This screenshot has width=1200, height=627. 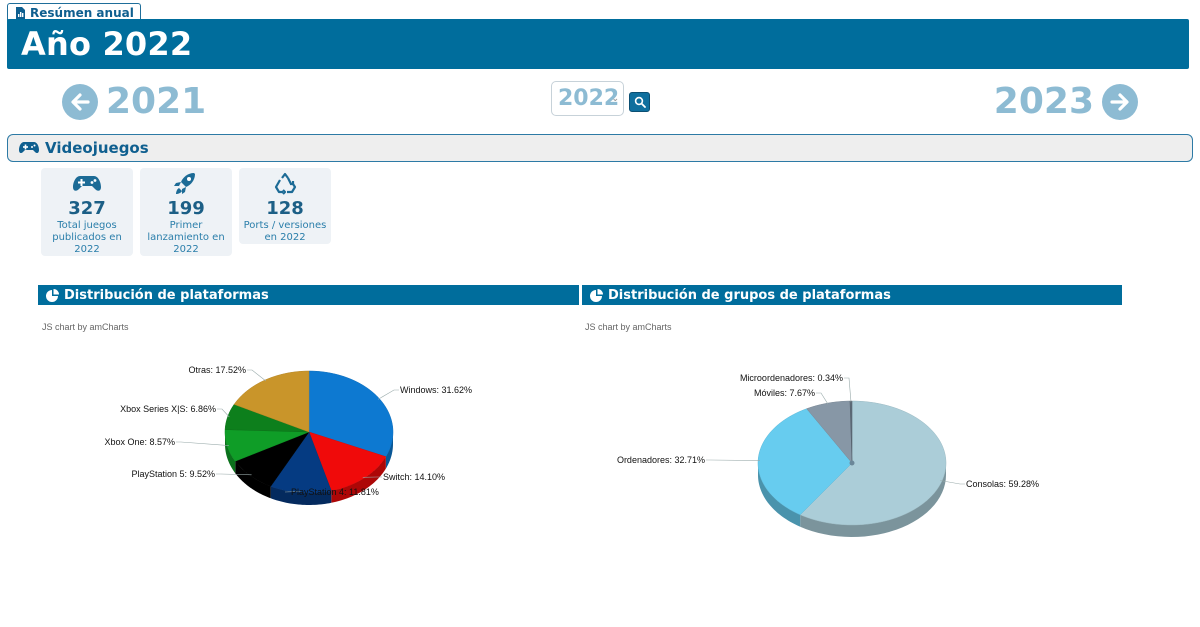 I want to click on stat-card-first-release: 199 Primer lanzamiento en 2022, so click(x=186, y=212).